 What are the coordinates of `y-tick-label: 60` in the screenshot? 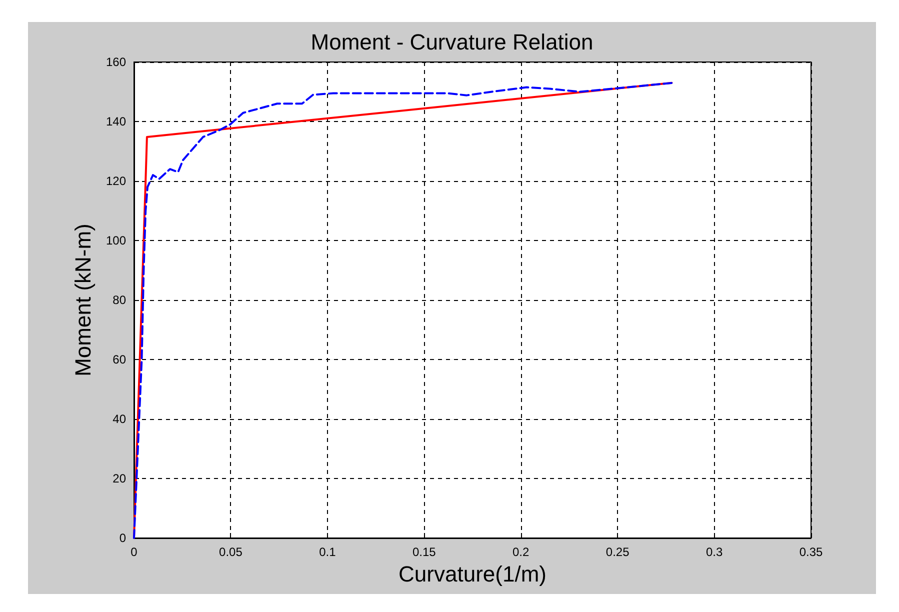 It's located at (119, 359).